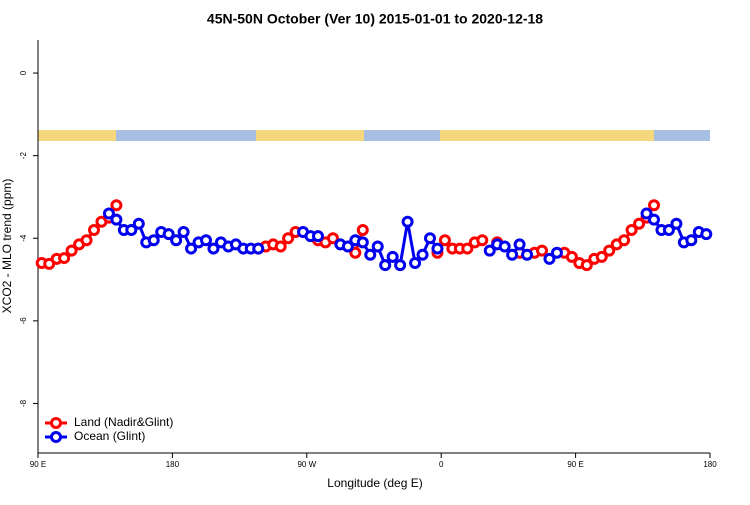 This screenshot has height=505, width=750. What do you see at coordinates (374, 483) in the screenshot?
I see `x-axis-title: Longitude (deg E)` at bounding box center [374, 483].